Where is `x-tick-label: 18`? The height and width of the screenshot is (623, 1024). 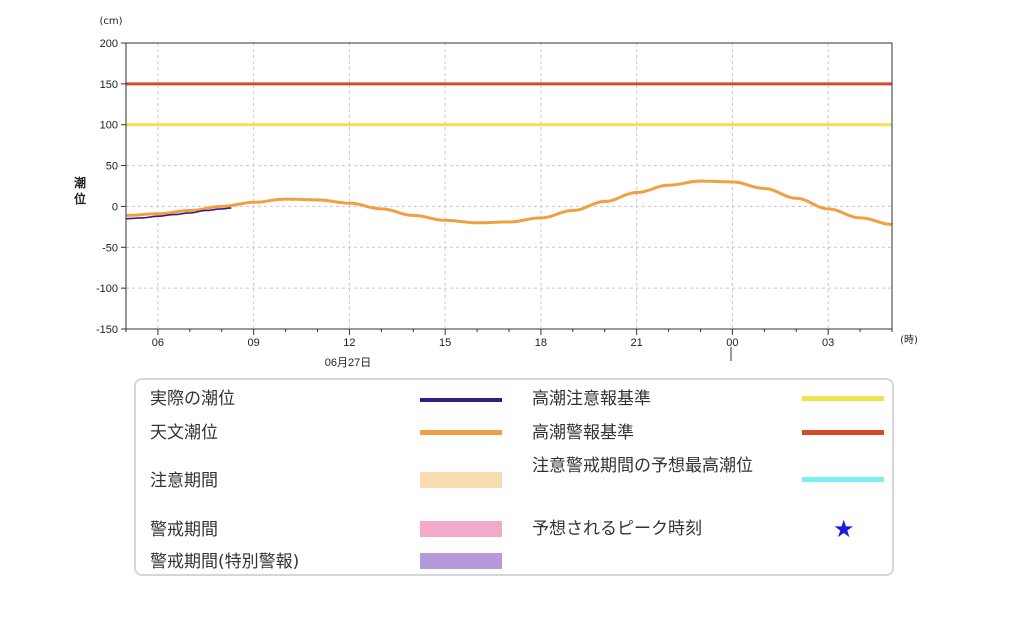
x-tick-label: 18 is located at coordinates (541, 343).